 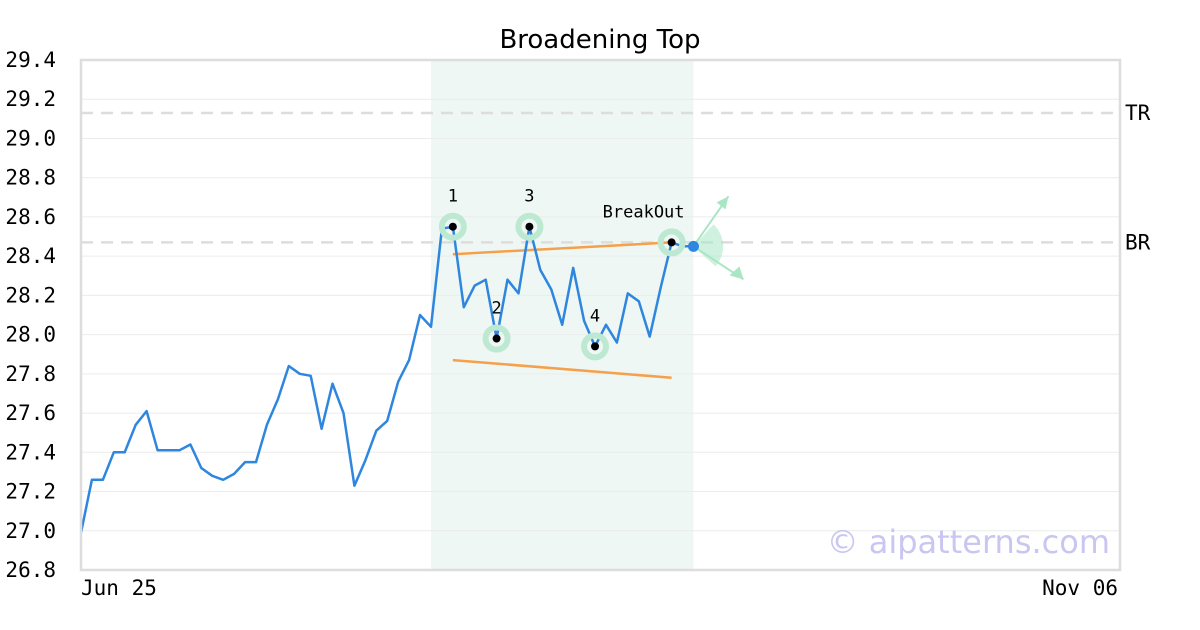 I want to click on arrow-up-head, so click(x=722, y=203).